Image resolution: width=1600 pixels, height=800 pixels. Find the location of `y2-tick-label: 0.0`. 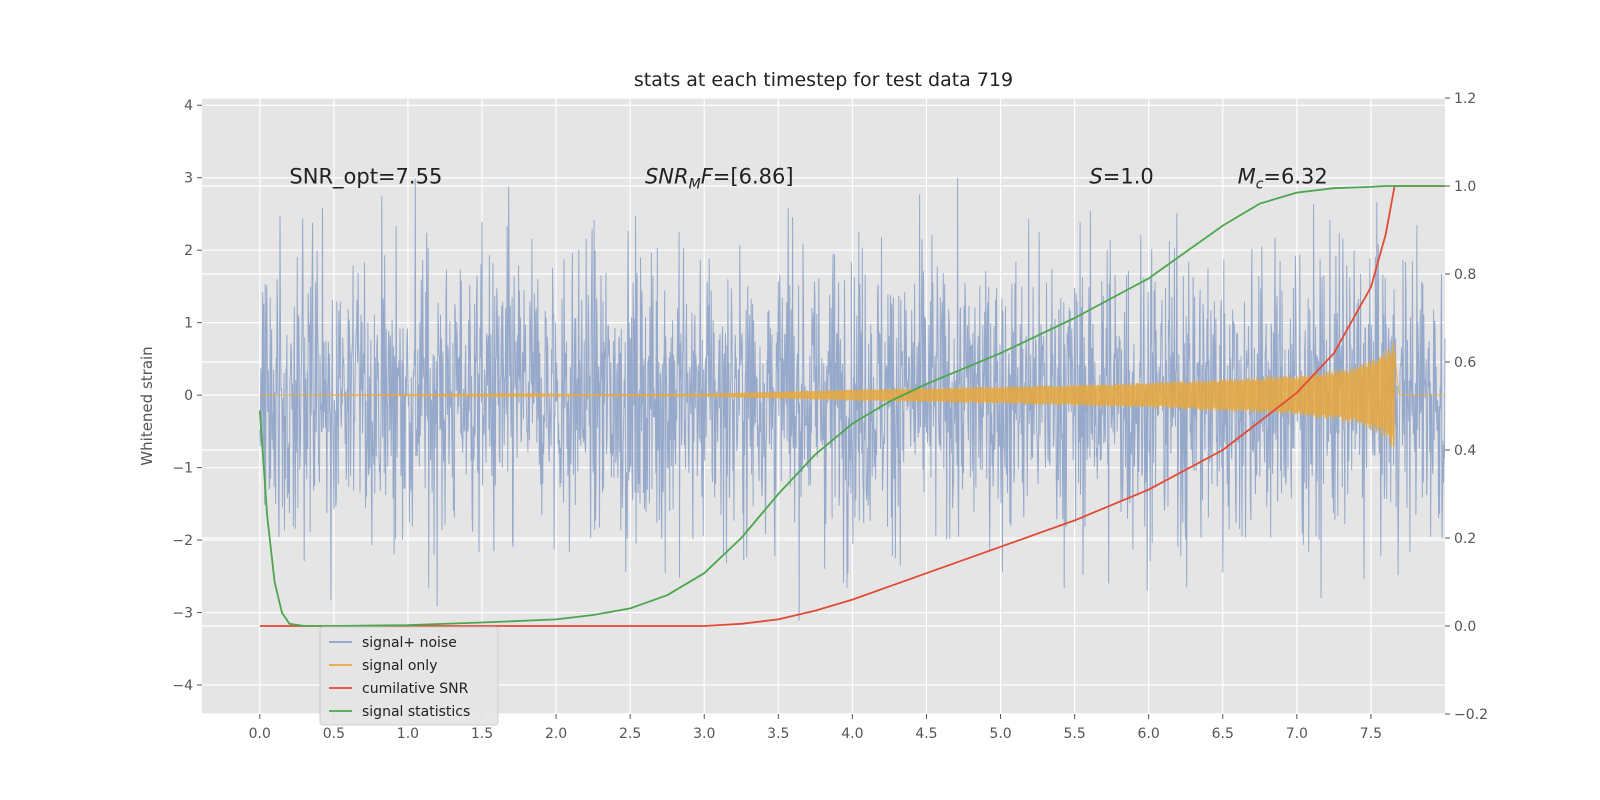

y2-tick-label: 0.0 is located at coordinates (1465, 627).